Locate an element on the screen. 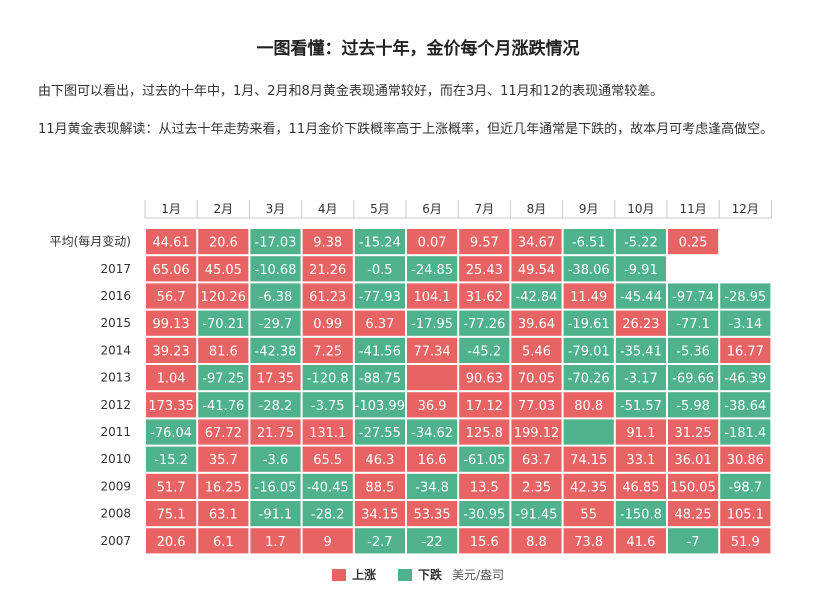 This screenshot has height=602, width=836. cell-value: -3.75 is located at coordinates (328, 406).